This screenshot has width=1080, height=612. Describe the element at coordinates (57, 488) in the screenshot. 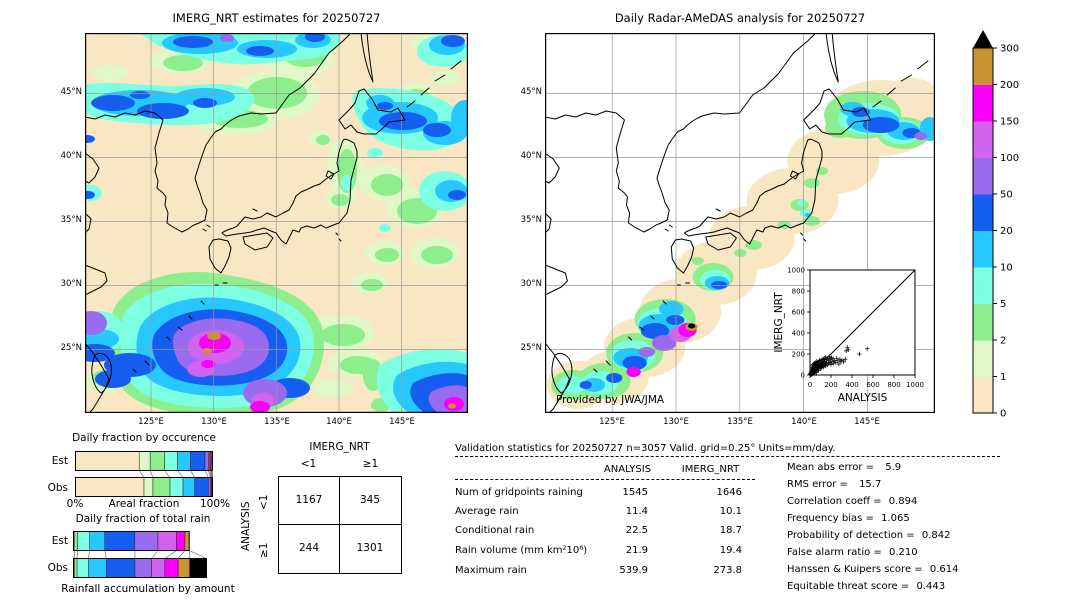

I see `occurrence-obs-label: Obs` at that location.